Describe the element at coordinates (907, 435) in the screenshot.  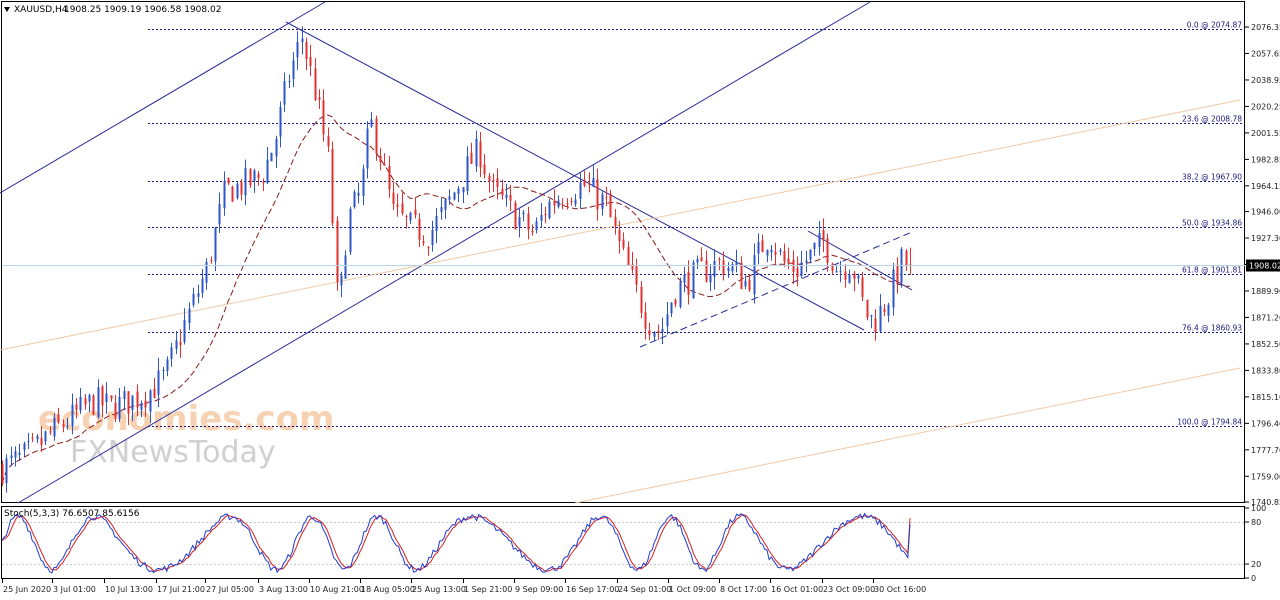
I see `orange-channel-lower` at that location.